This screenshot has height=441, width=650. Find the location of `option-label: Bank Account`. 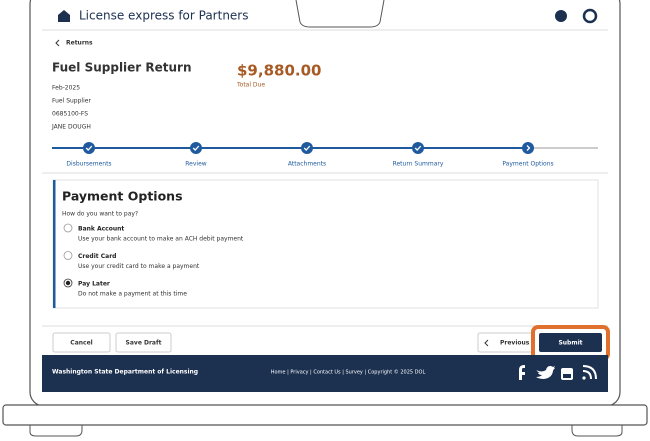

option-label: Bank Account is located at coordinates (101, 229).